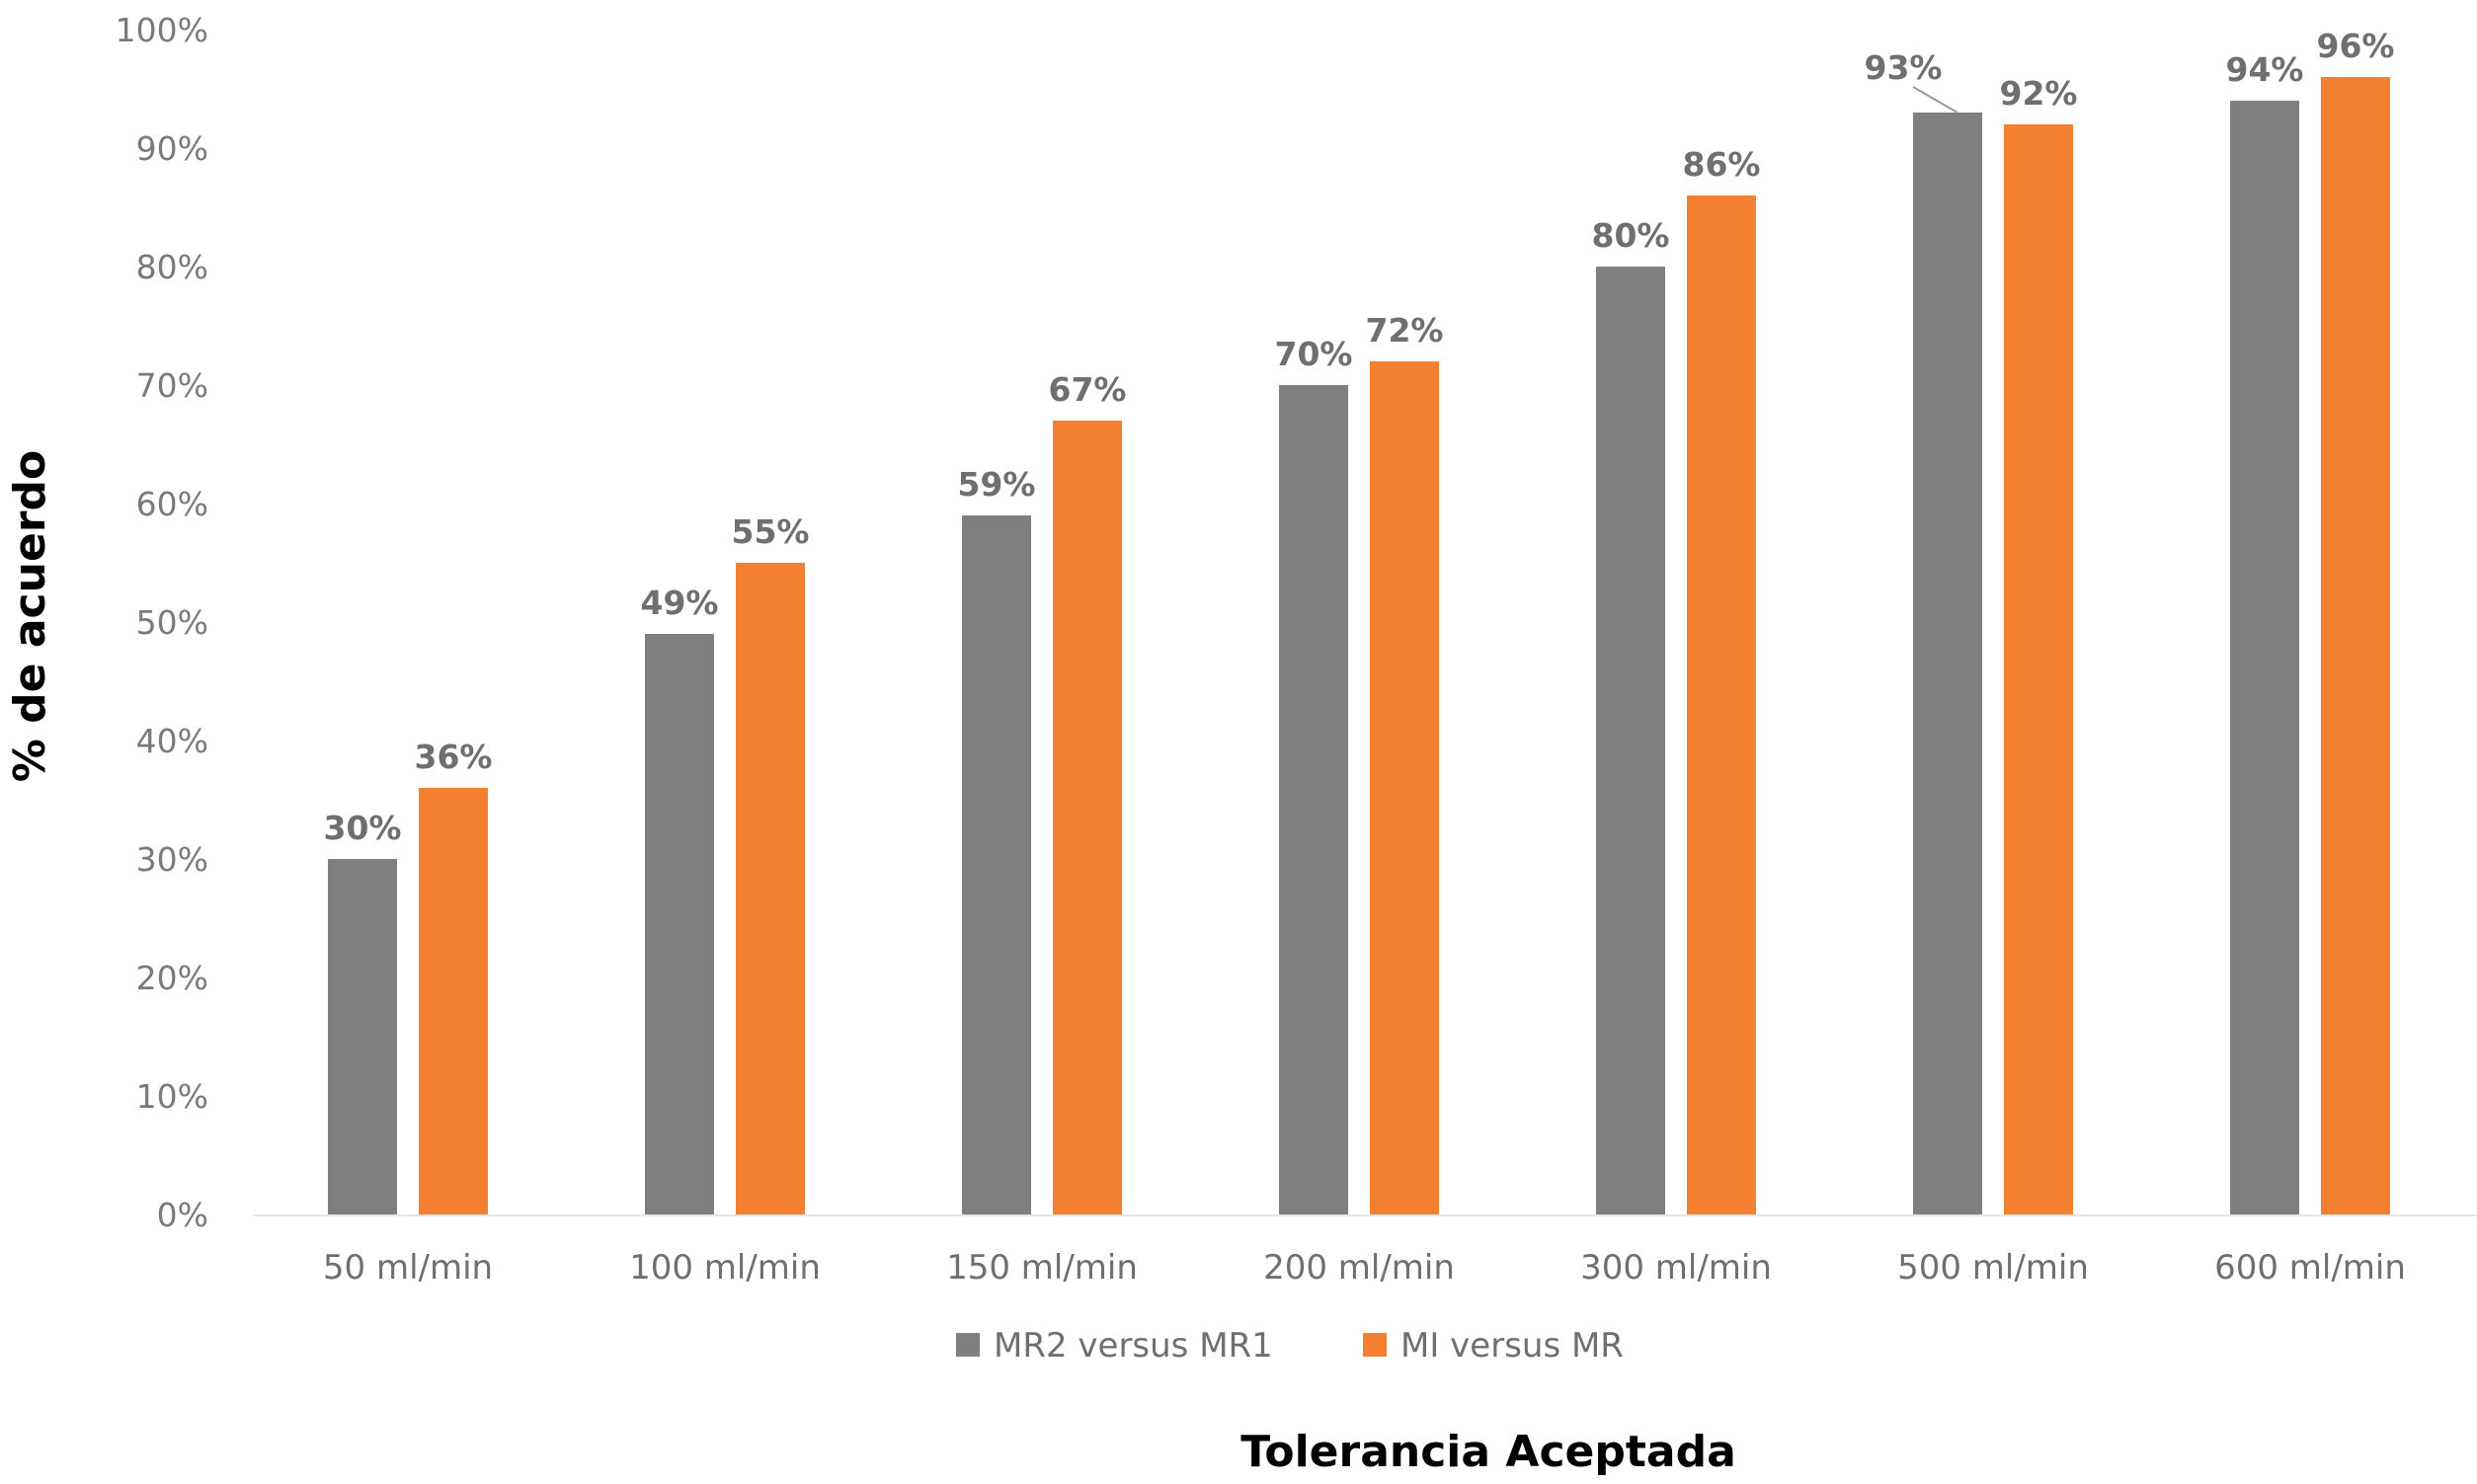 Image resolution: width=2477 pixels, height=1484 pixels. Describe the element at coordinates (1488, 1452) in the screenshot. I see `x-axis-title: Tolerancia Aceptada` at that location.